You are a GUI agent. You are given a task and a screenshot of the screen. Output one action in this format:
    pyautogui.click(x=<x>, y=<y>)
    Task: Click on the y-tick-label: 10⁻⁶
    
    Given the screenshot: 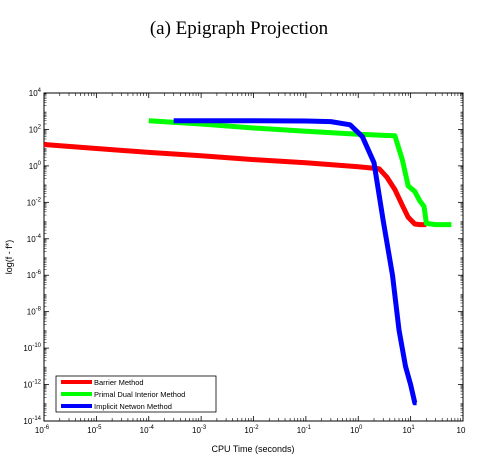 What is the action you would take?
    pyautogui.click(x=34, y=275)
    